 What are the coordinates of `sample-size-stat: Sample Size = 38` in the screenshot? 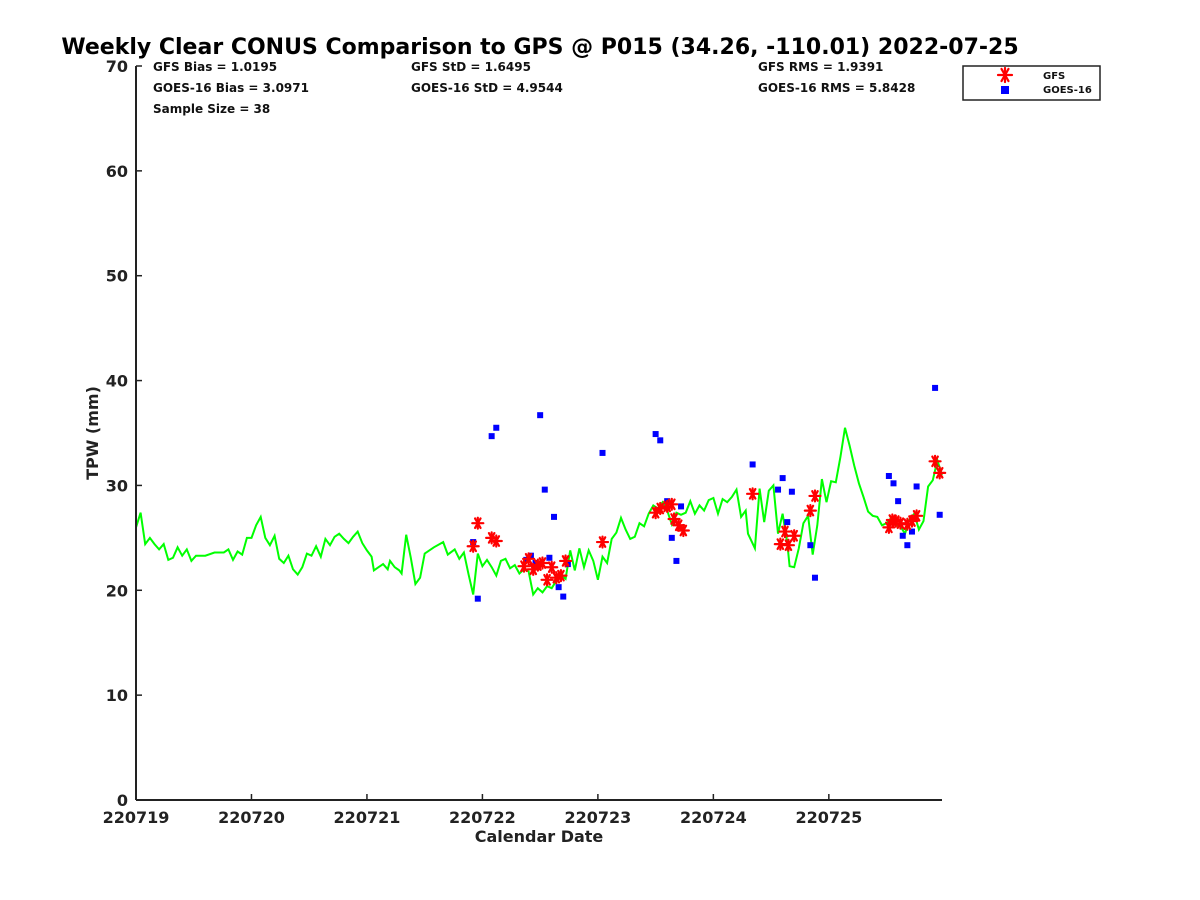 It's located at (211, 109).